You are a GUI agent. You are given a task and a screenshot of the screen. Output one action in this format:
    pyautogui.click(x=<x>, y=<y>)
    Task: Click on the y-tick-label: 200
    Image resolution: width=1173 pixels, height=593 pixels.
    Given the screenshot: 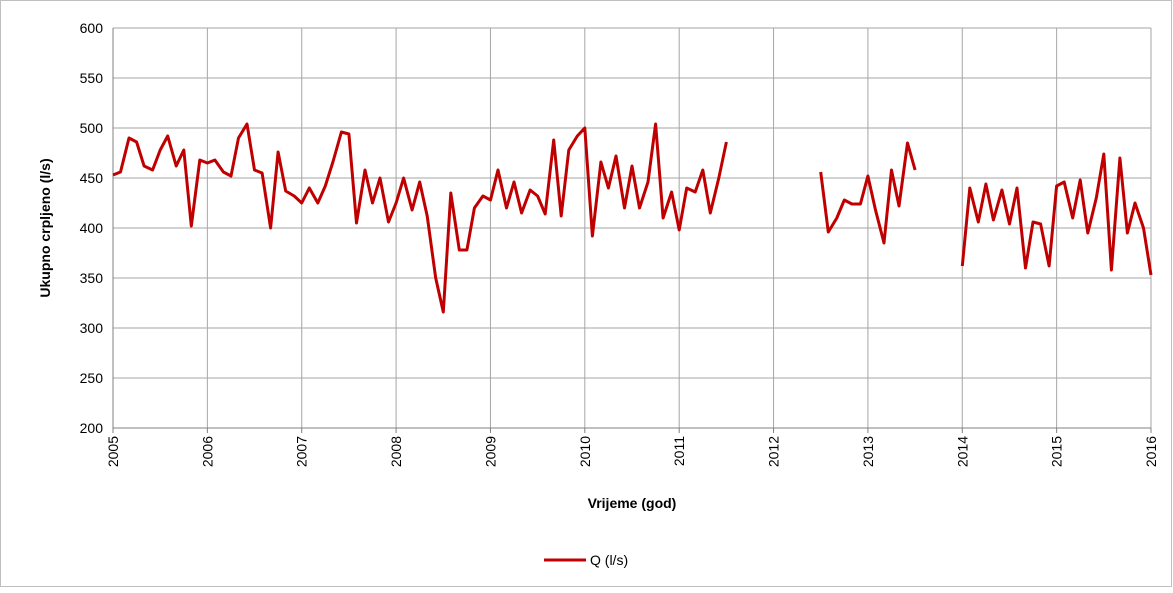 What is the action you would take?
    pyautogui.click(x=92, y=428)
    